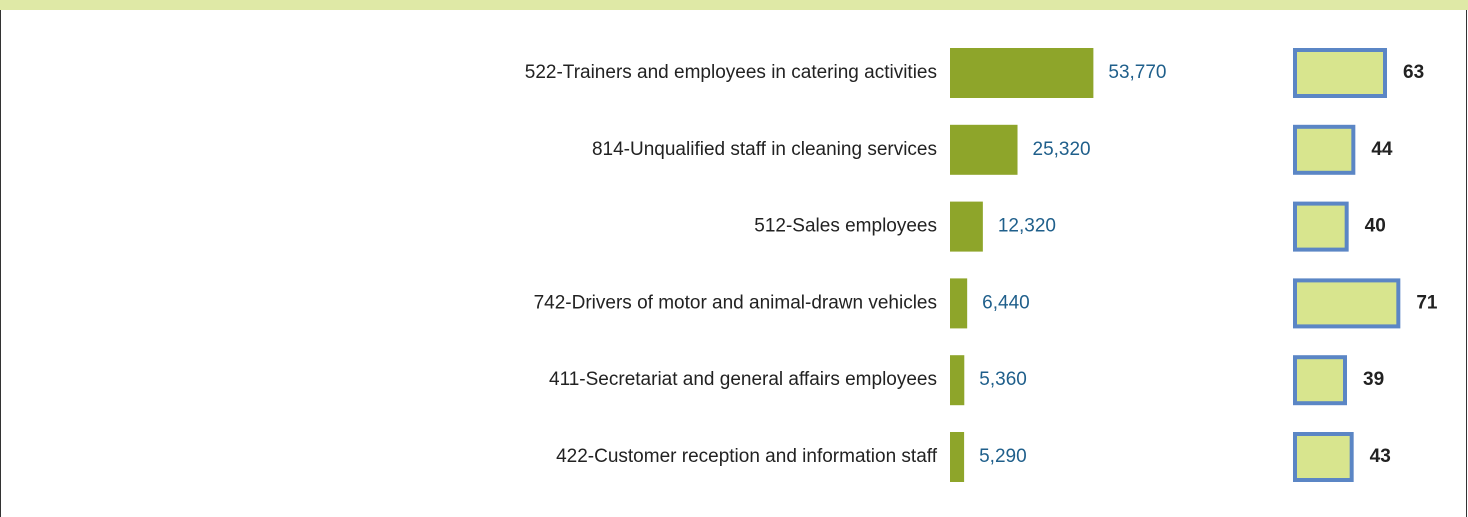  Describe the element at coordinates (1003, 379) in the screenshot. I see `value-label: 5,360` at that location.